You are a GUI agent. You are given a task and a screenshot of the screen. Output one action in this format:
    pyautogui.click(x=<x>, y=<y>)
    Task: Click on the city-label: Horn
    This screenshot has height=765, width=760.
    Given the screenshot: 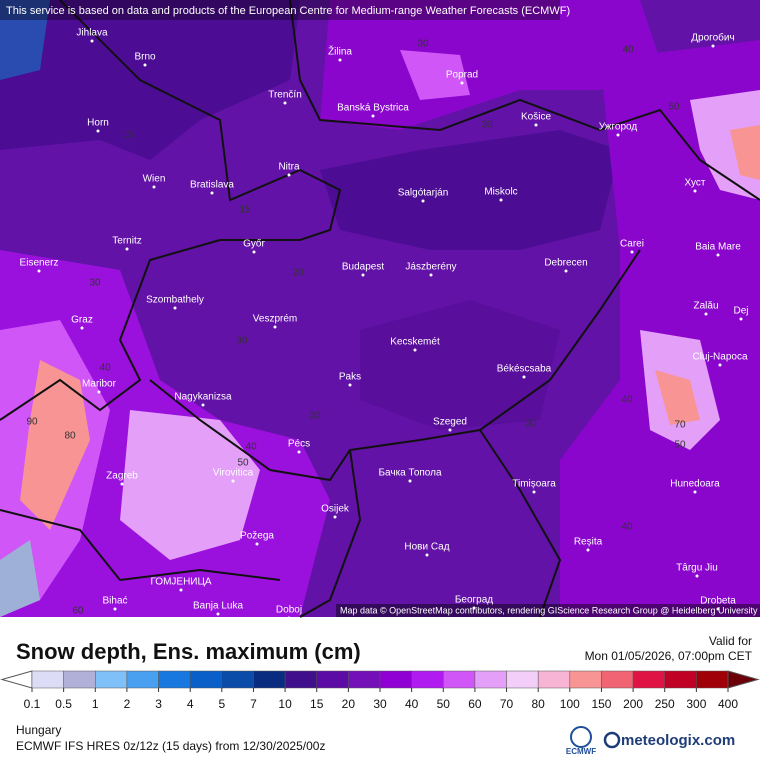 What is the action you would take?
    pyautogui.click(x=98, y=123)
    